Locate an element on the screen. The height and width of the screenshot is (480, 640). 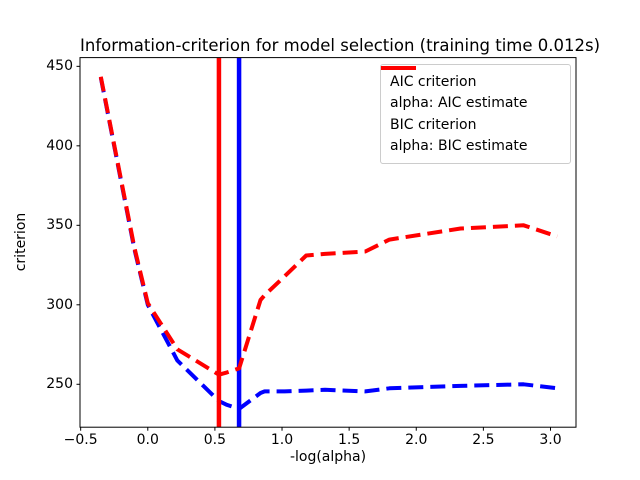
alpha-bic-estimate-legend-sample is located at coordinates (398, 68).